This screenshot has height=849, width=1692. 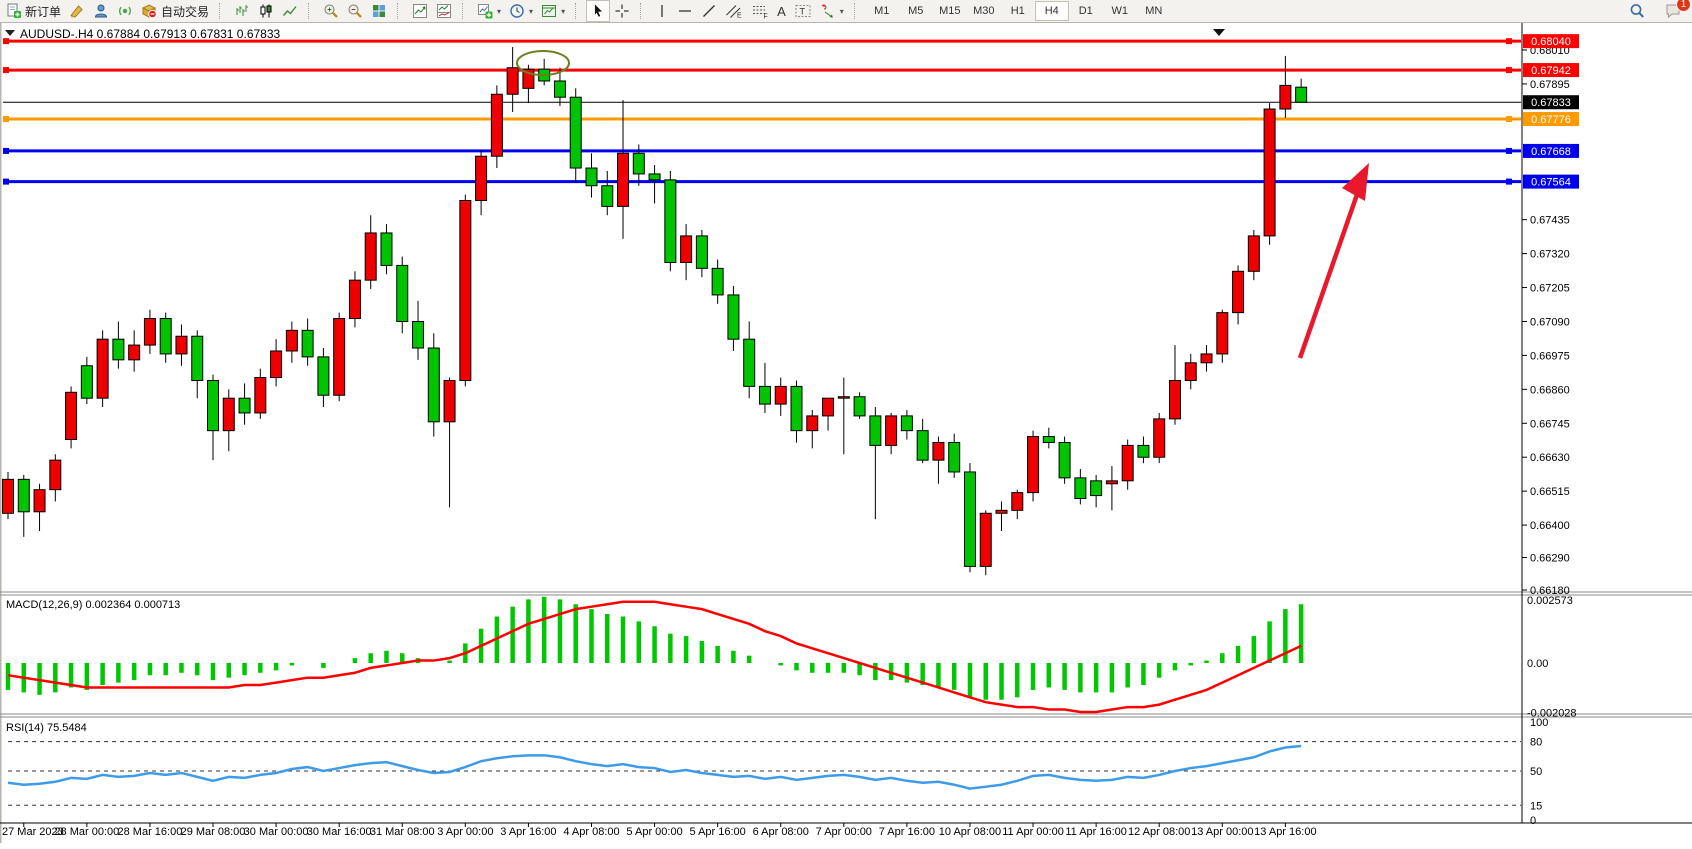 What do you see at coordinates (379, 11) in the screenshot?
I see `tile-windows-button` at bounding box center [379, 11].